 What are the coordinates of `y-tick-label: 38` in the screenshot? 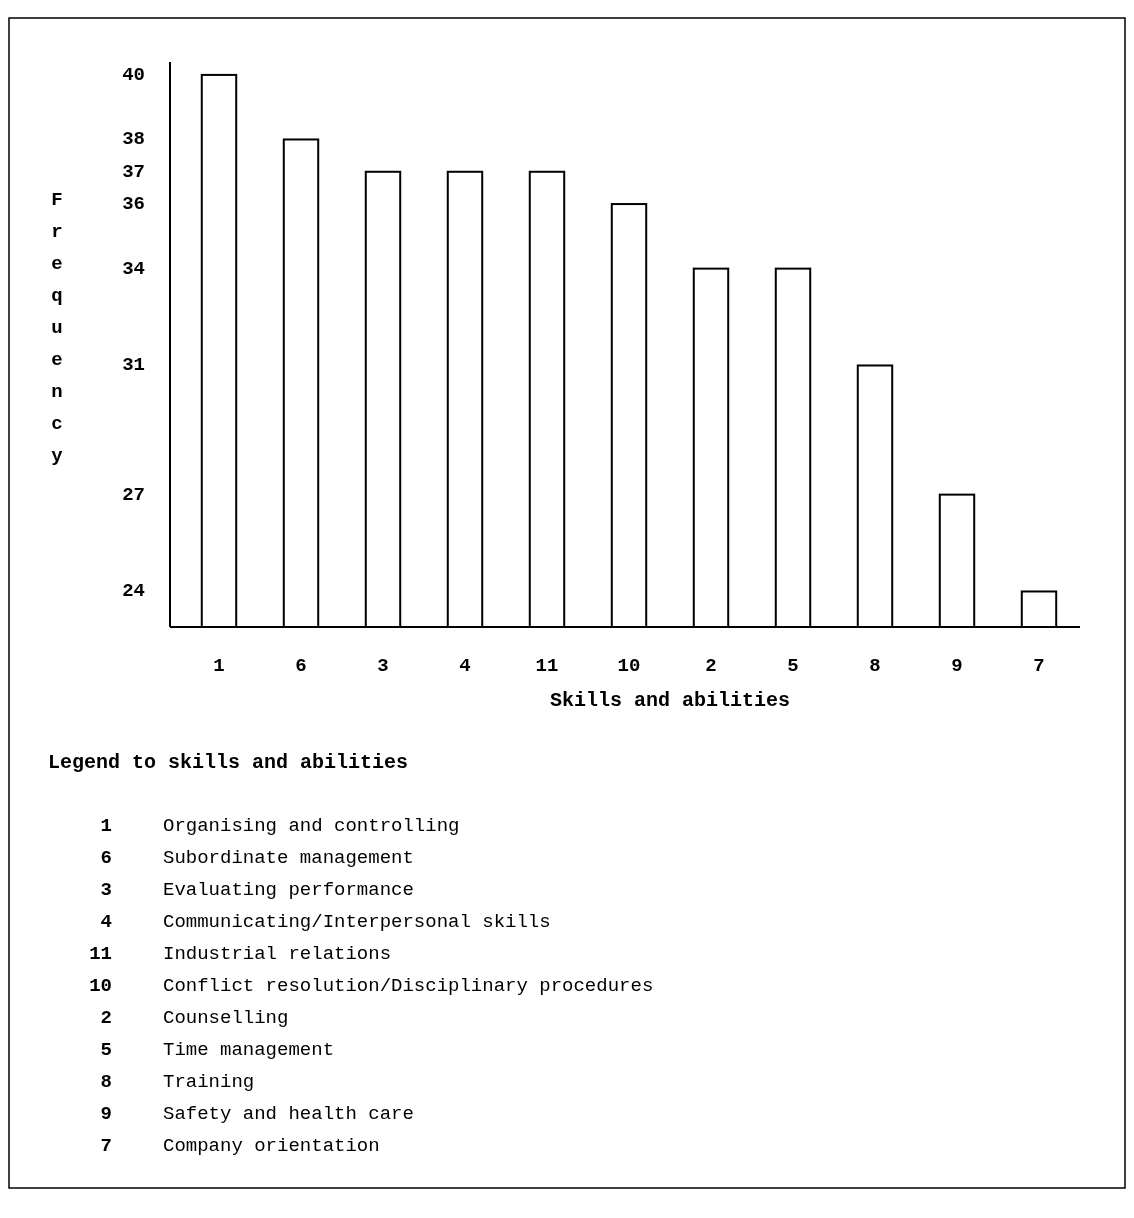 It's located at (133, 139).